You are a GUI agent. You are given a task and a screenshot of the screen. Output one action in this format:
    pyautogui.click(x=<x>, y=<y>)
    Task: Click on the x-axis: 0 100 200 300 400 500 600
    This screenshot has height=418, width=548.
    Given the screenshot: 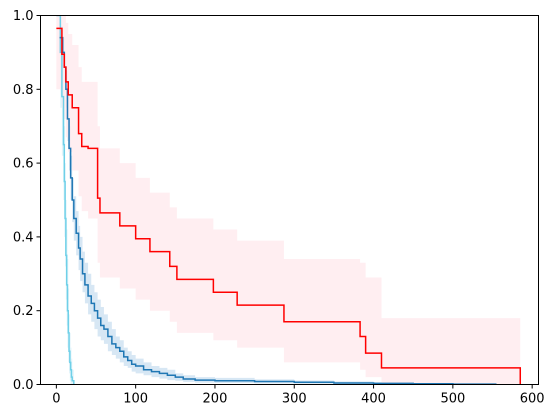 What is the action you would take?
    pyautogui.click(x=298, y=395)
    